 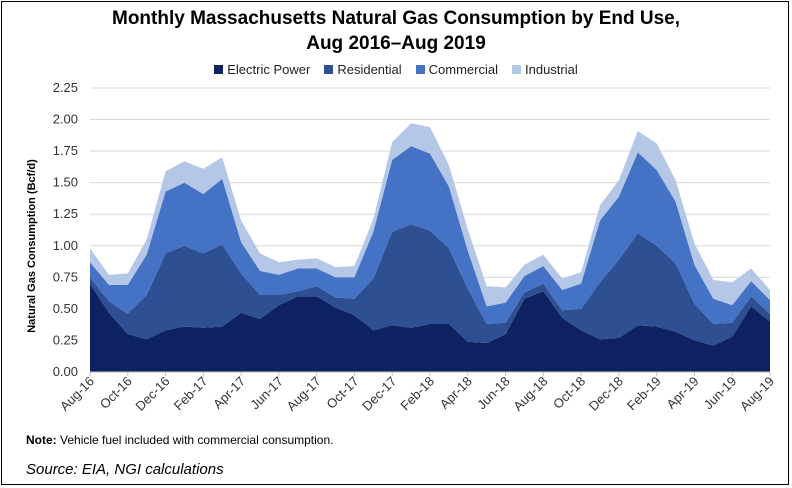 What do you see at coordinates (229, 393) in the screenshot?
I see `x-tick-label: Apr-17` at bounding box center [229, 393].